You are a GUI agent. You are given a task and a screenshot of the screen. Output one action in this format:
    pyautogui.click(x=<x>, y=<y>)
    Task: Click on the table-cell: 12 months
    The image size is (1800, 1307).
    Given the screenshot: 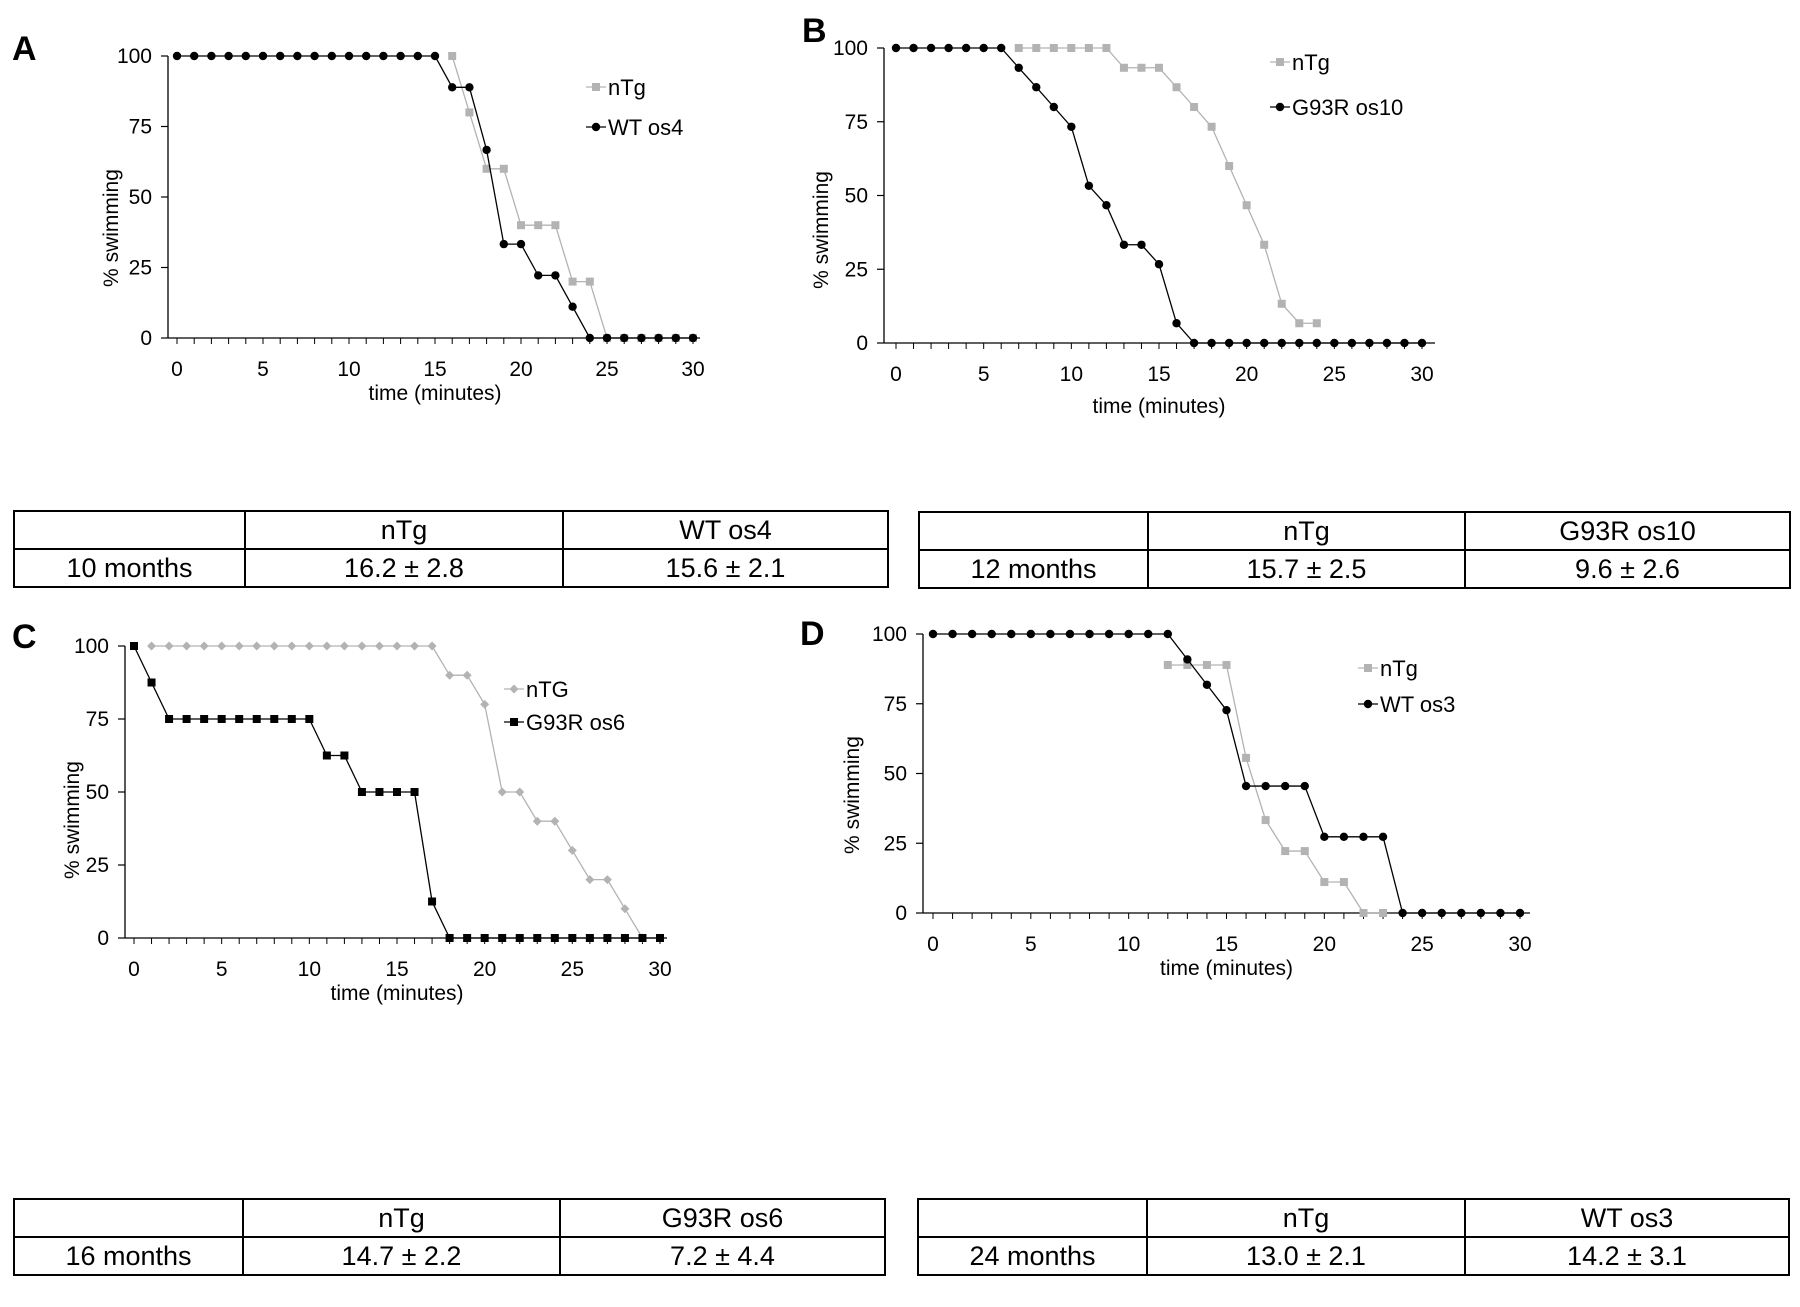 What is the action you would take?
    pyautogui.click(x=1033, y=569)
    